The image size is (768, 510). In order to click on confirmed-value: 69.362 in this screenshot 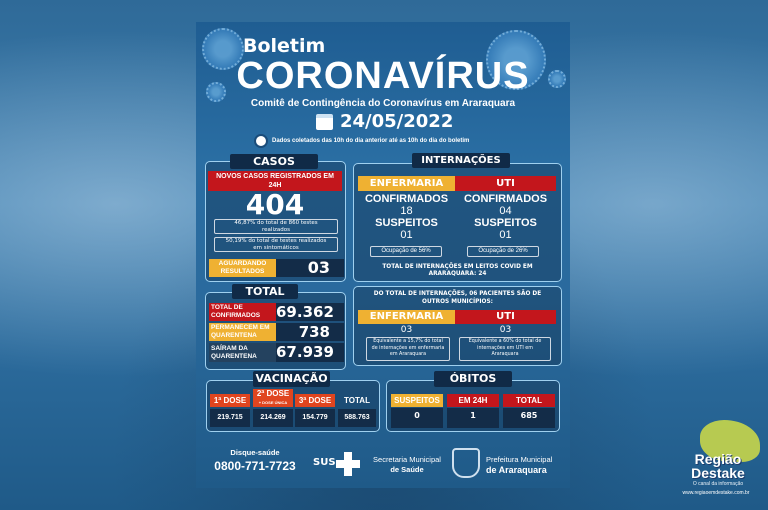, I will do `click(310, 312)`.